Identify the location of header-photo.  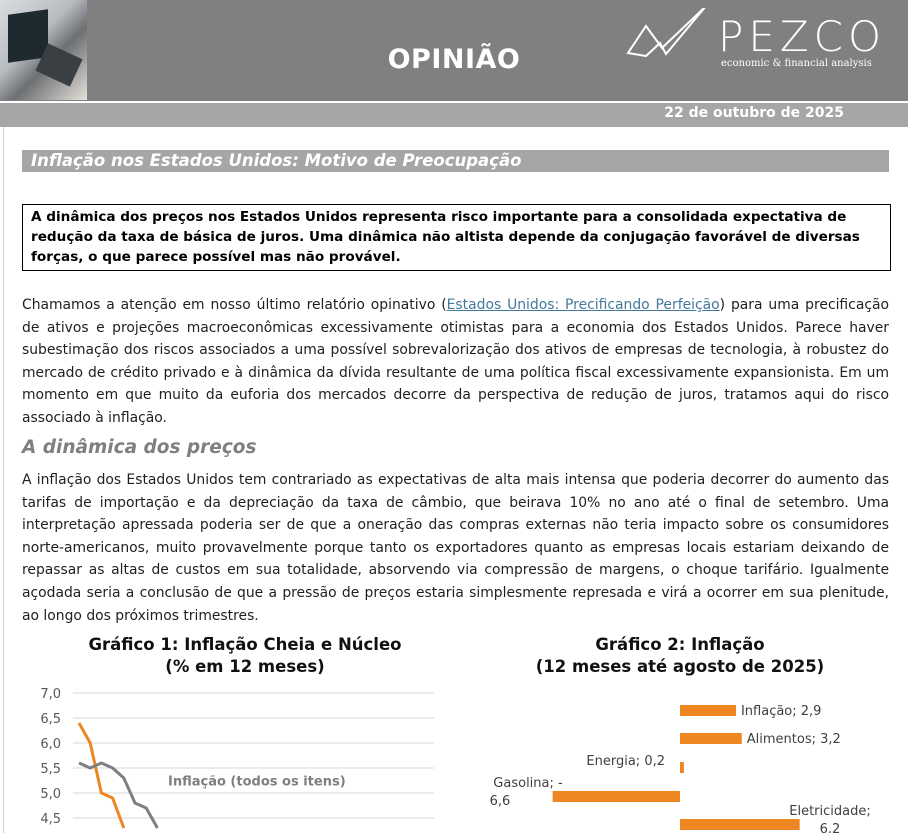
(43, 50).